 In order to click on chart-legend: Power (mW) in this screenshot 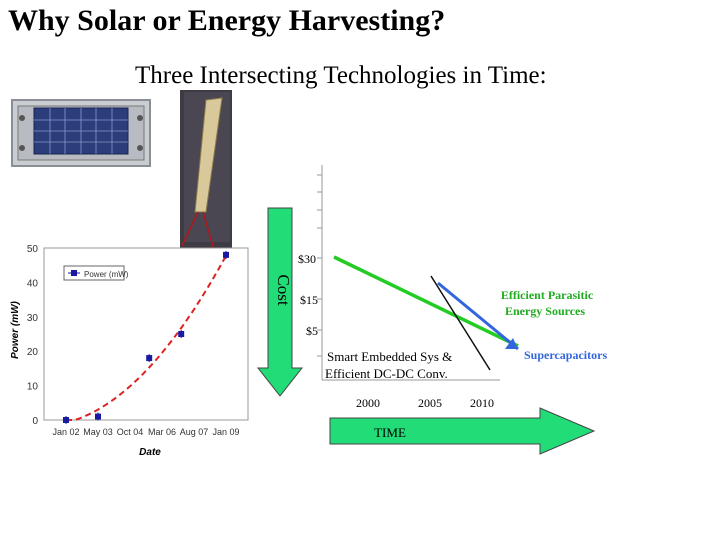, I will do `click(96, 273)`.